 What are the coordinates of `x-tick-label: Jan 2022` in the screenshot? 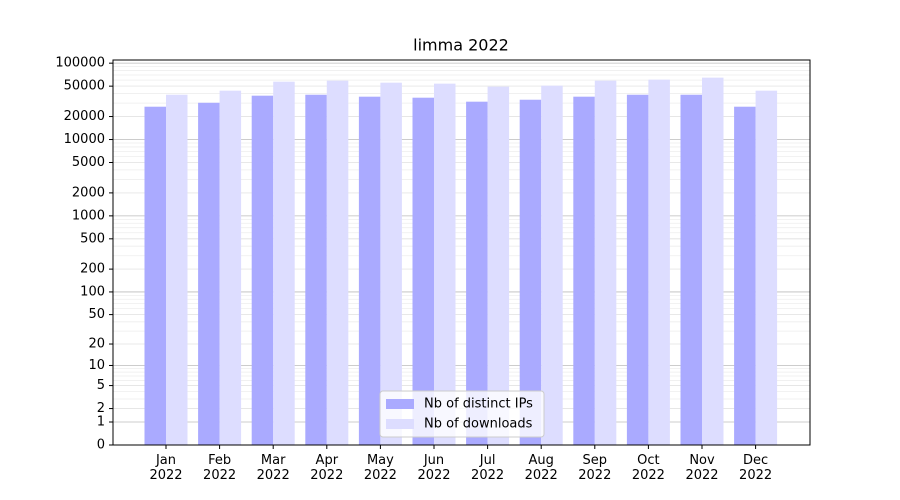 It's located at (166, 468).